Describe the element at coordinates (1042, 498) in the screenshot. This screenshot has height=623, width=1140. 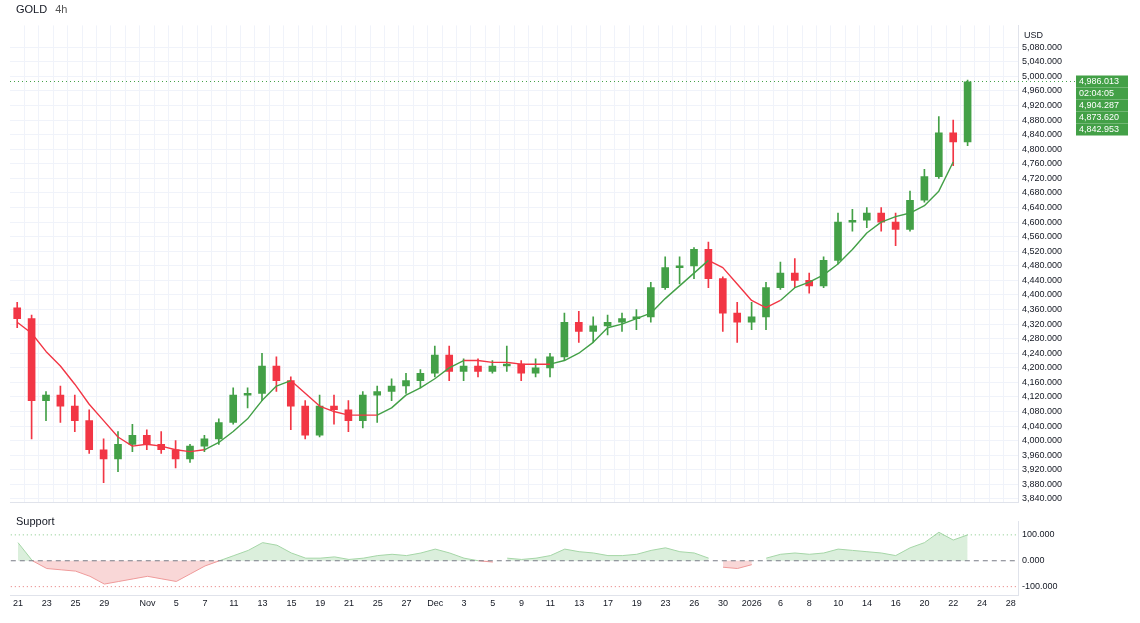
I see `y-tick-label: 3,840.000` at that location.